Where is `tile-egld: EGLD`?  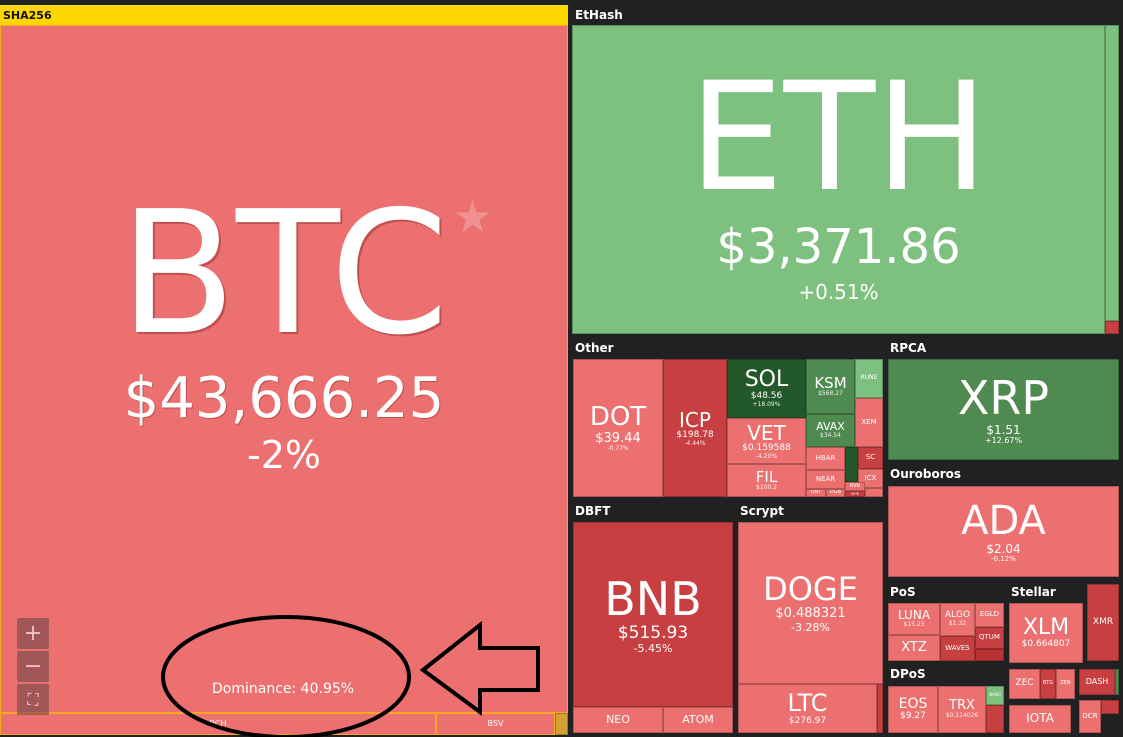
tile-egld: EGLD is located at coordinates (989, 615).